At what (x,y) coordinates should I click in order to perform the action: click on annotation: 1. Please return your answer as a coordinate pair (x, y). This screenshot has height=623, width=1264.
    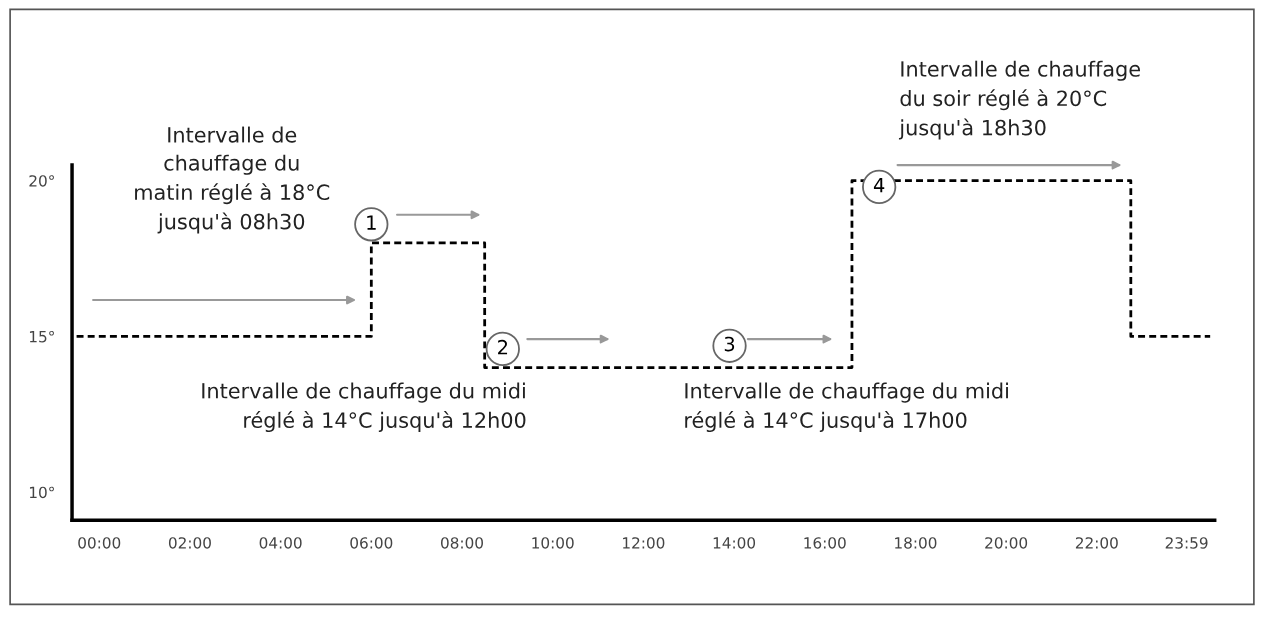
    Looking at the image, I should click on (371, 222).